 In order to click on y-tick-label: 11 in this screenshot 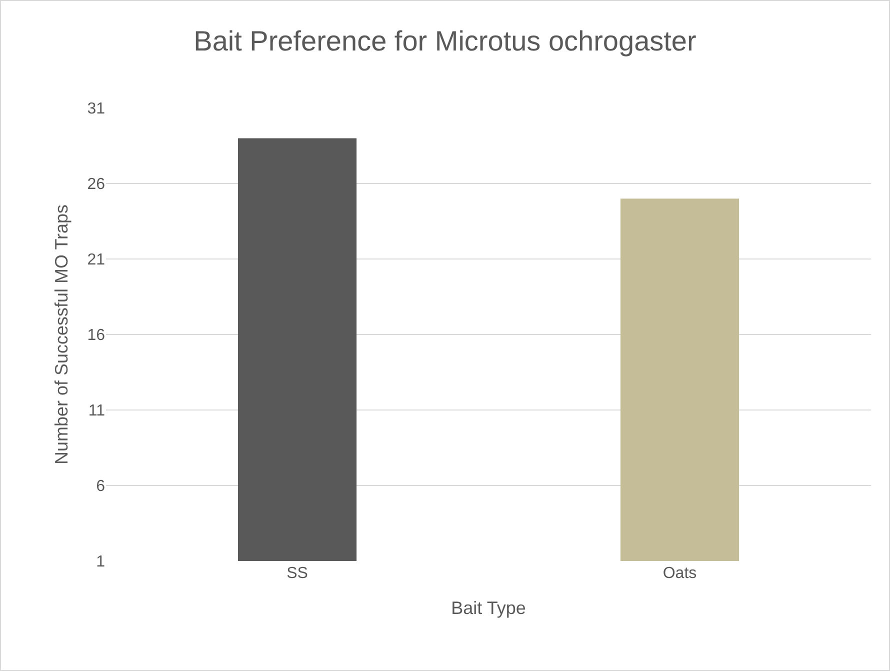, I will do `click(97, 411)`.